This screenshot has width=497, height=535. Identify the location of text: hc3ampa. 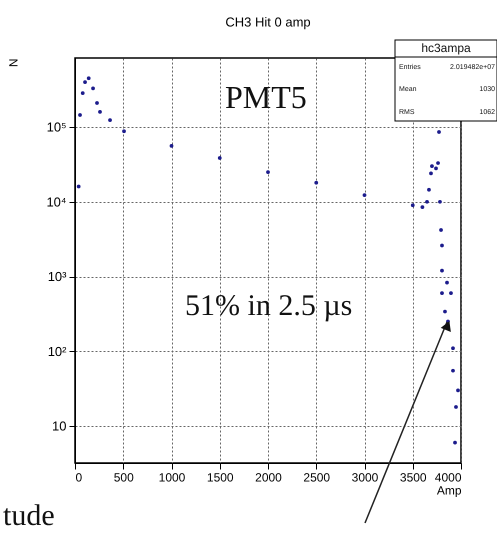
(446, 48).